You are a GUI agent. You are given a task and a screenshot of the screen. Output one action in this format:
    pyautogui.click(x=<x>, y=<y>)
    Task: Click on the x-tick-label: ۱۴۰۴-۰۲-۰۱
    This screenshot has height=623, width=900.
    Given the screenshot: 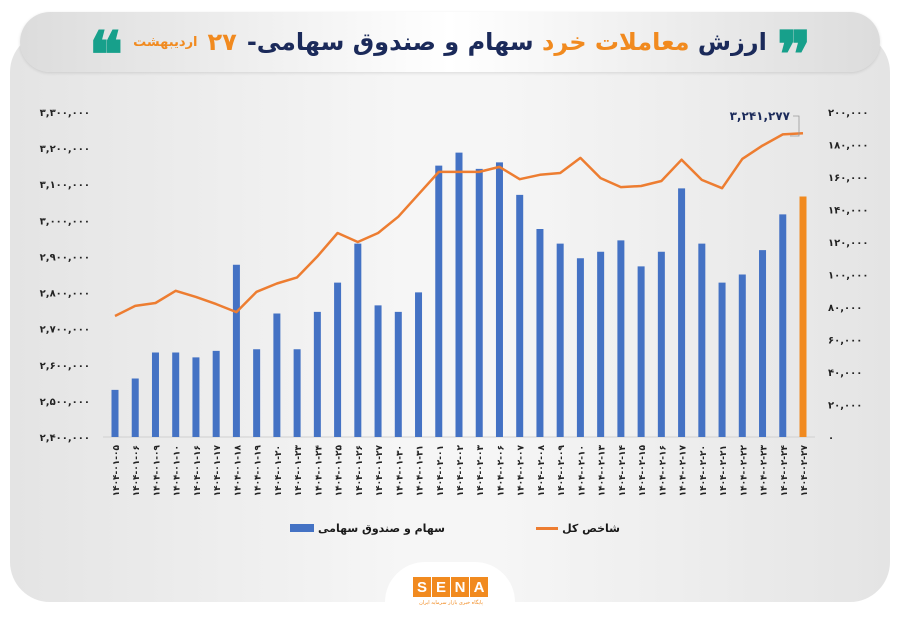 What is the action you would take?
    pyautogui.click(x=441, y=470)
    